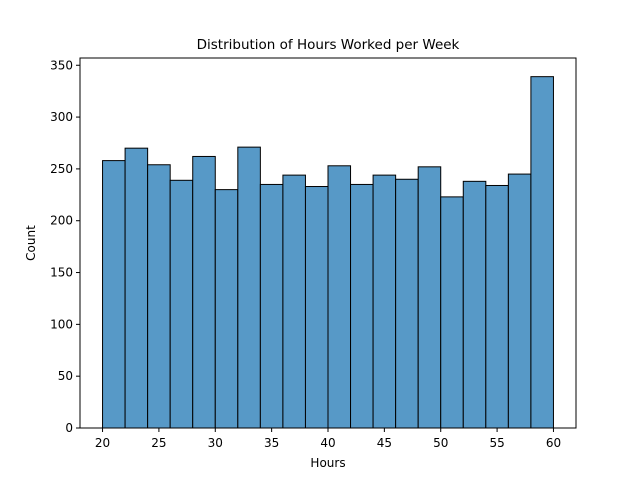 The width and height of the screenshot is (640, 480). What do you see at coordinates (440, 443) in the screenshot?
I see `x-tick-label: 50` at bounding box center [440, 443].